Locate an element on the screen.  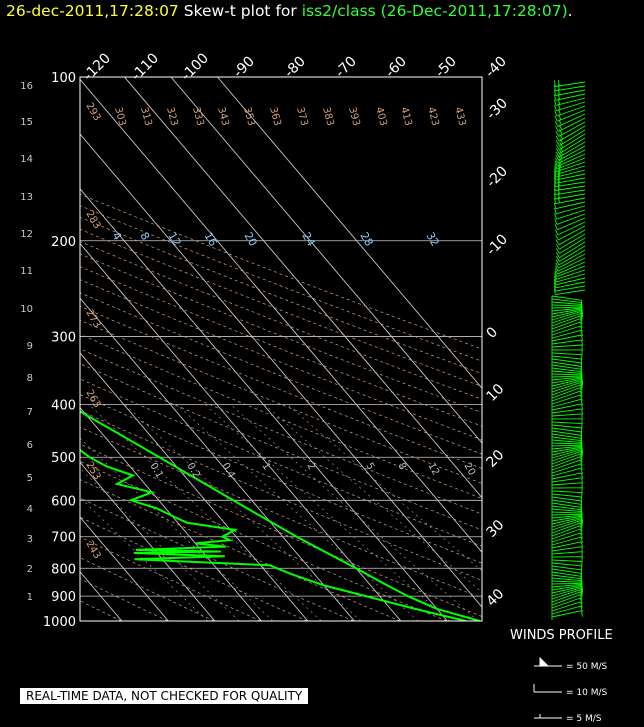
height-tick-label: 10 is located at coordinates (26, 309).